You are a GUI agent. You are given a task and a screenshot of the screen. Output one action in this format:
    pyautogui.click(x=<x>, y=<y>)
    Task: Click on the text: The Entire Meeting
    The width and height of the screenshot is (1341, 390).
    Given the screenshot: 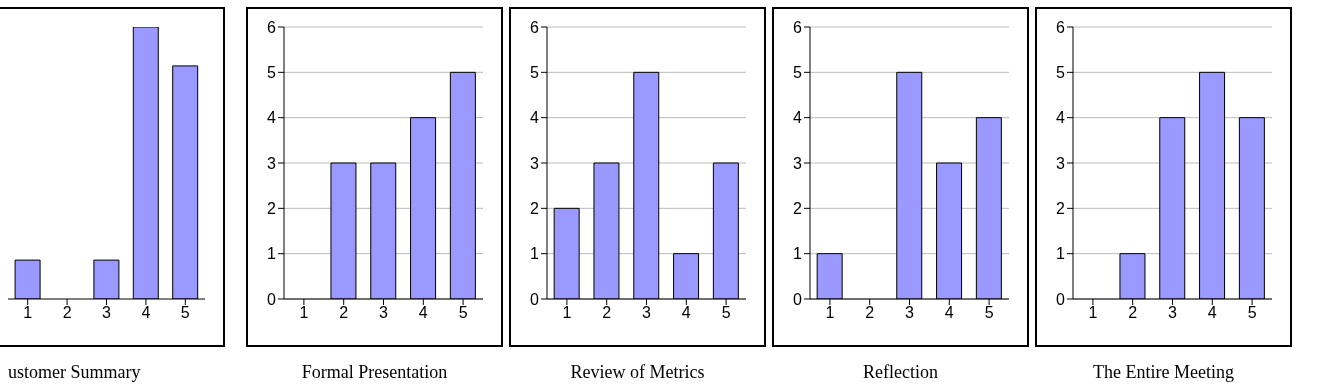 What is the action you would take?
    pyautogui.click(x=1163, y=372)
    